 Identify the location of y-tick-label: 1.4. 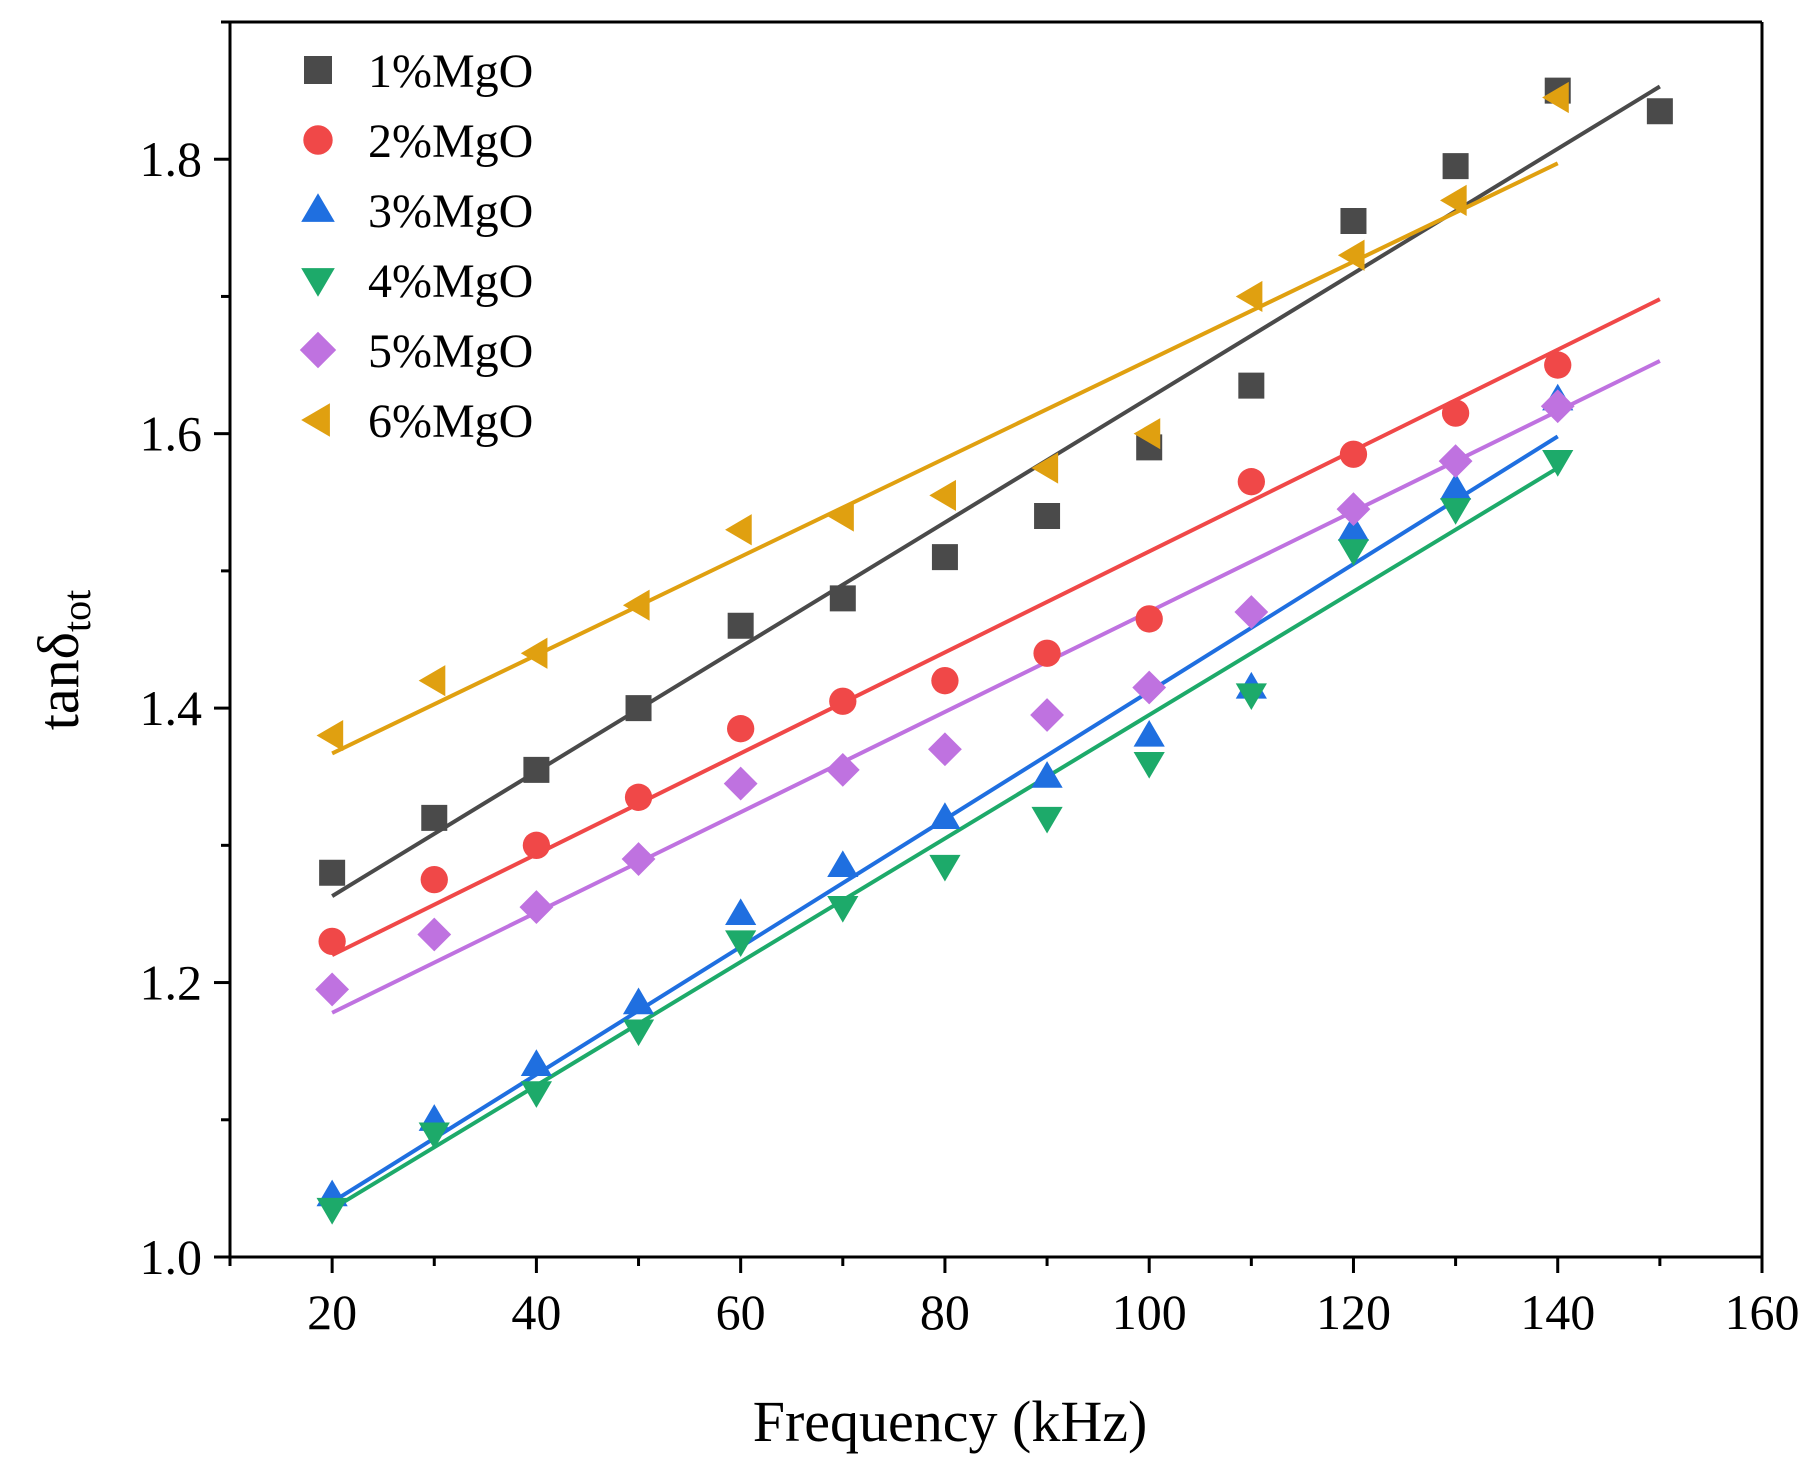
(171, 708).